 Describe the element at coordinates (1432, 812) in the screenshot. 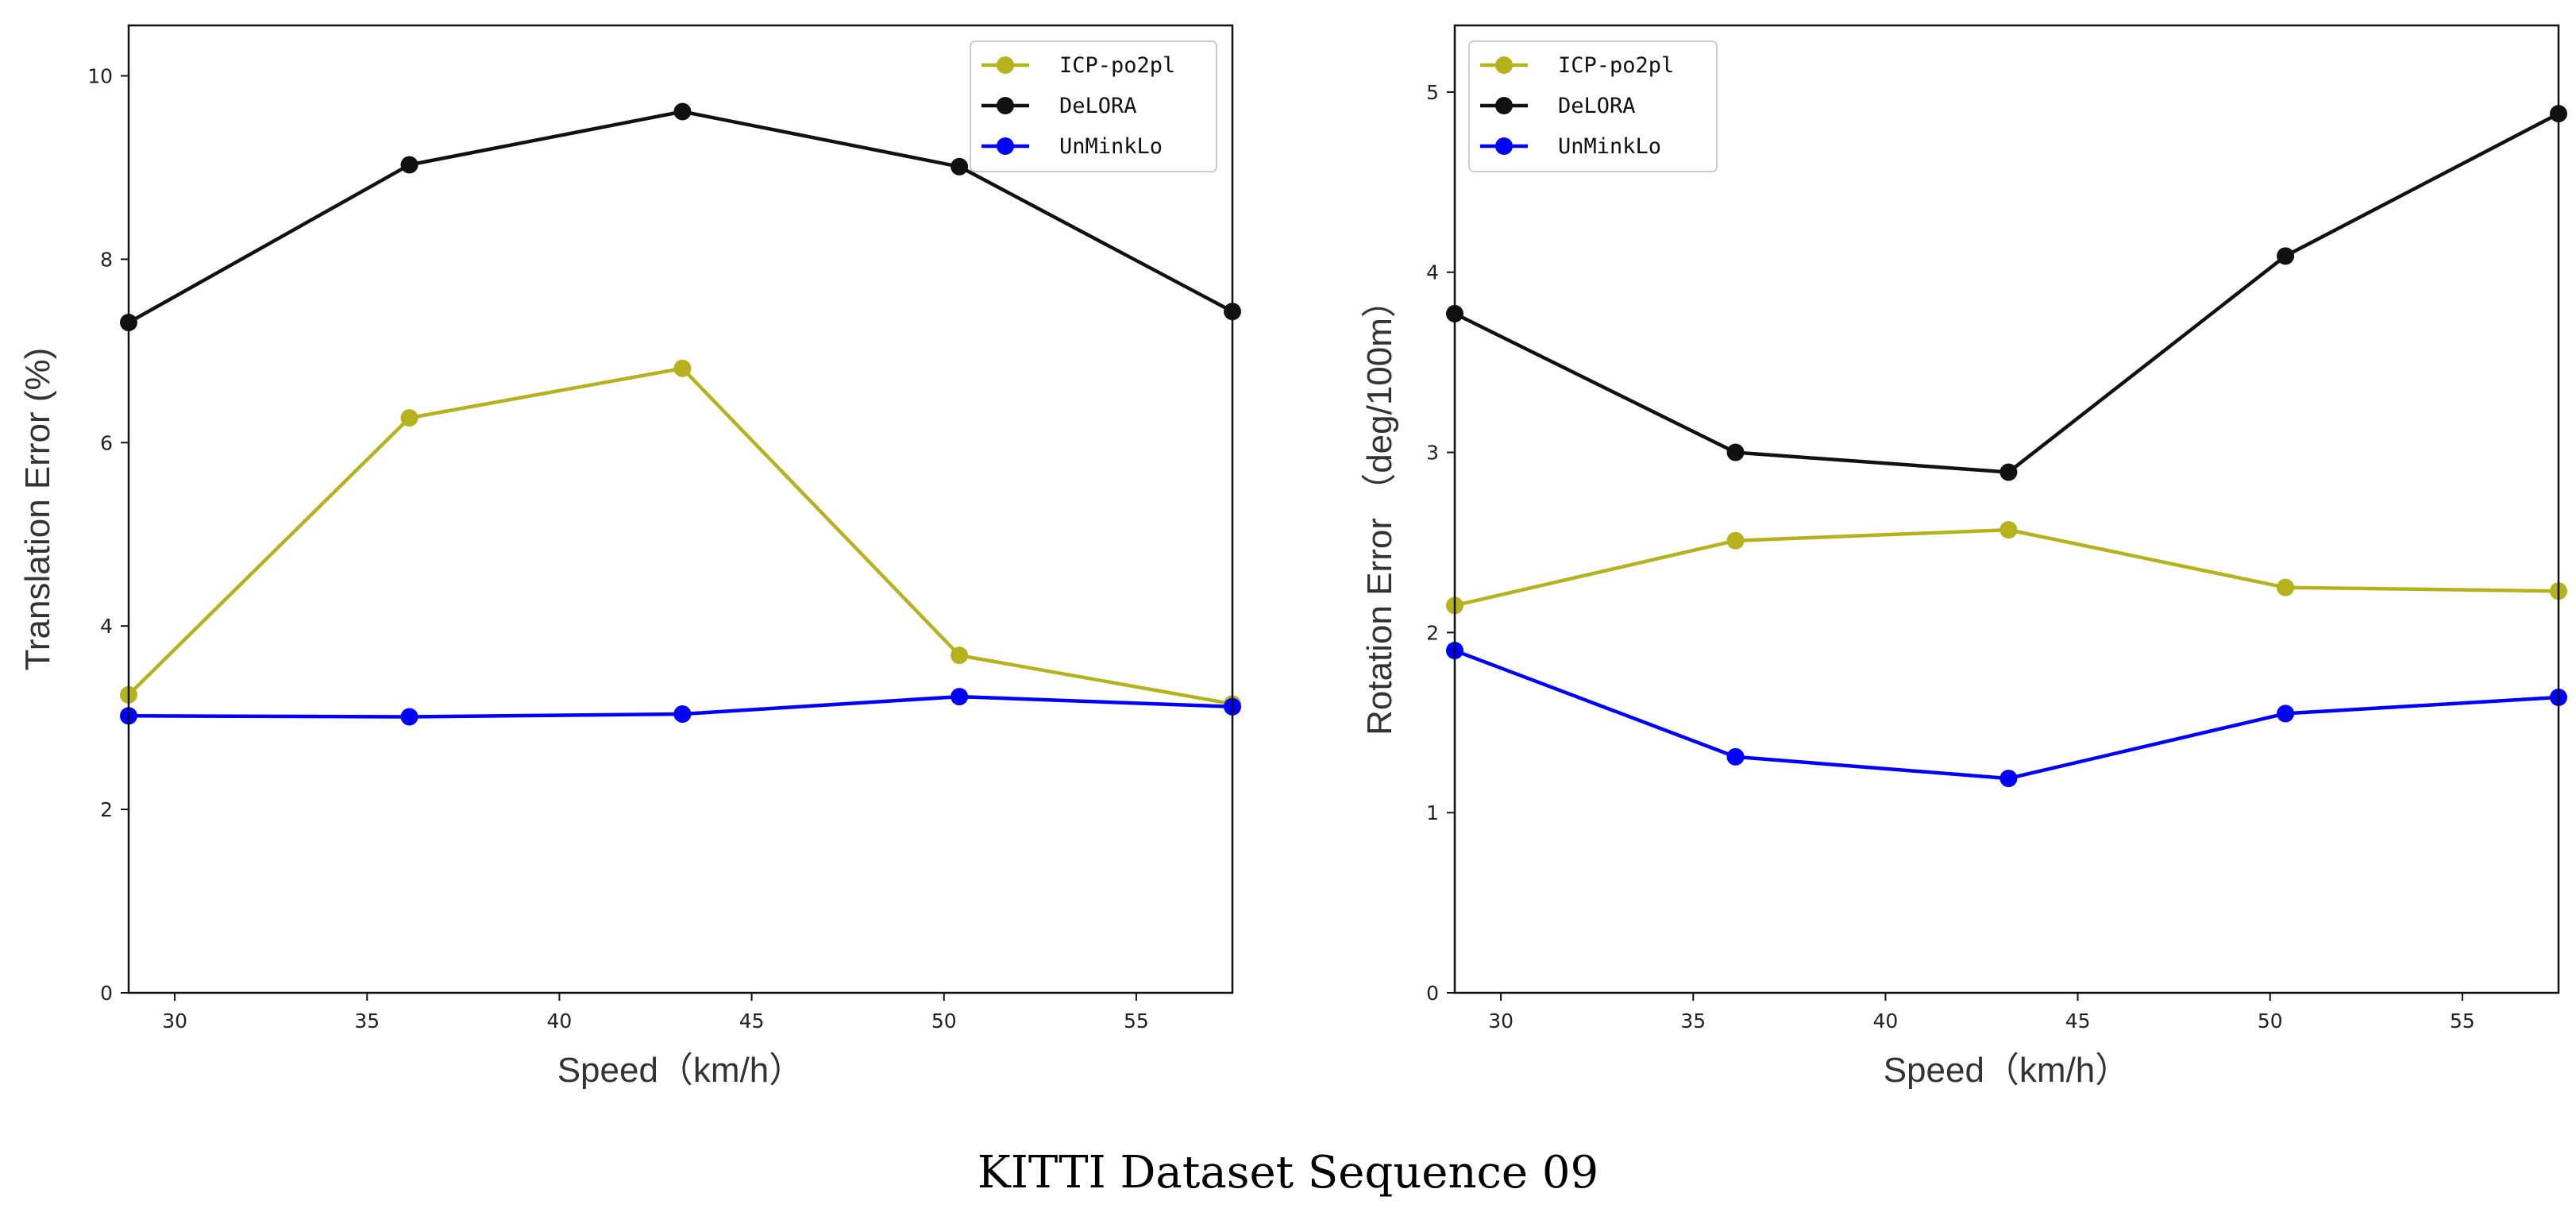

I see `y-tick-label: 1` at that location.